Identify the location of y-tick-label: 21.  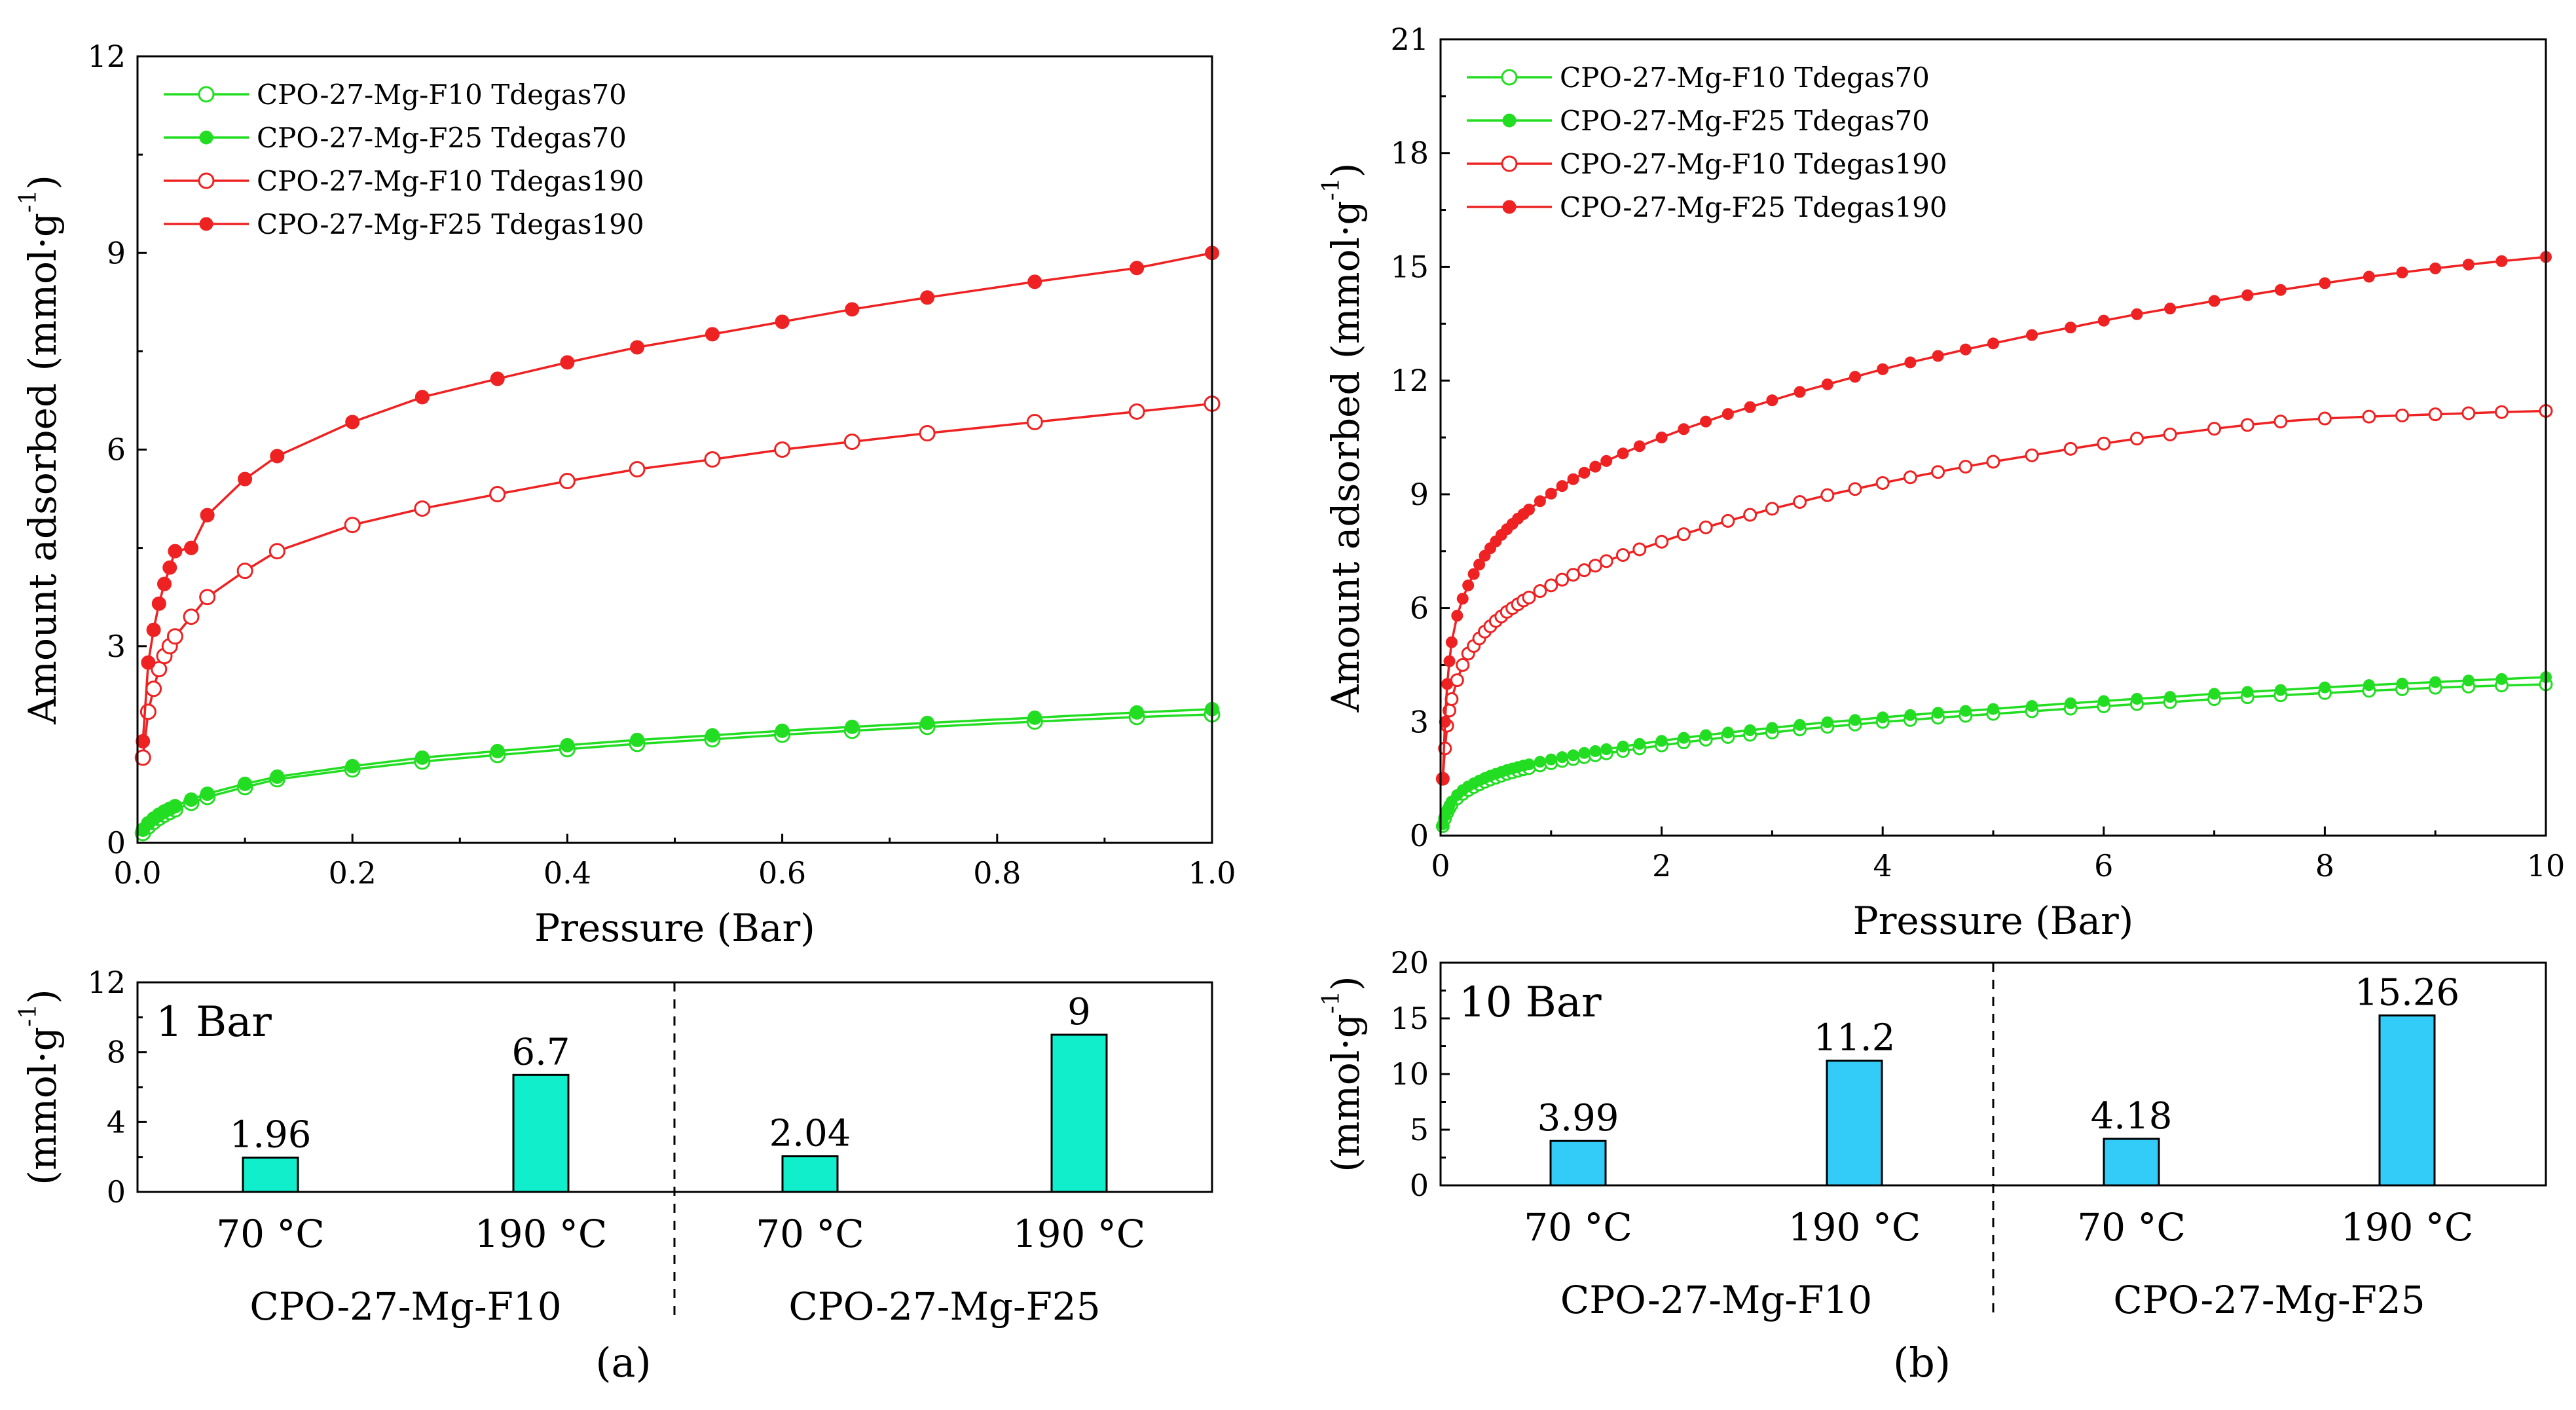
(1409, 39).